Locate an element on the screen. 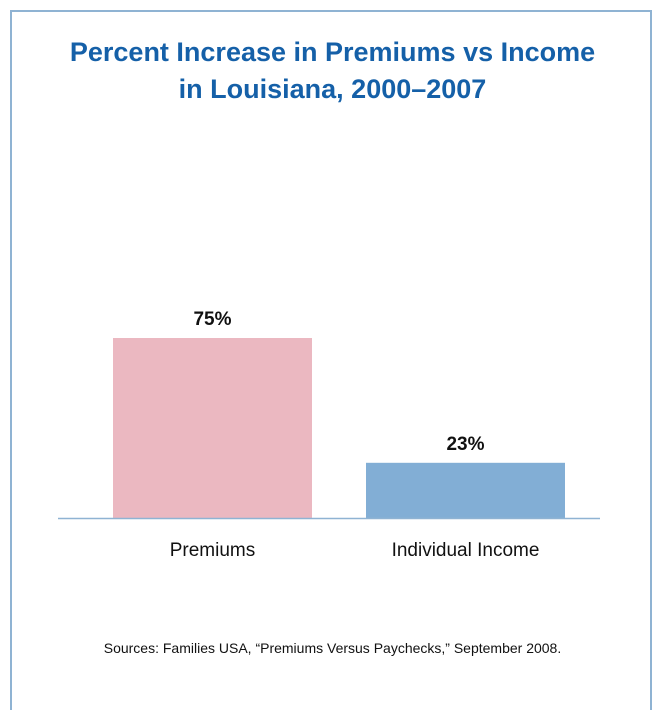 This screenshot has width=665, height=710. chart-title-line-1: Percent Increase in Premiums vs Income is located at coordinates (332, 52).